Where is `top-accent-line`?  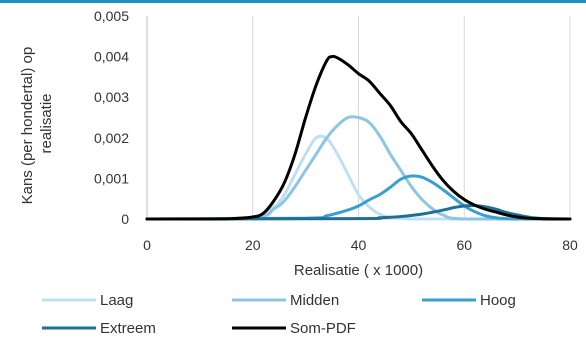
top-accent-line is located at coordinates (293, 1).